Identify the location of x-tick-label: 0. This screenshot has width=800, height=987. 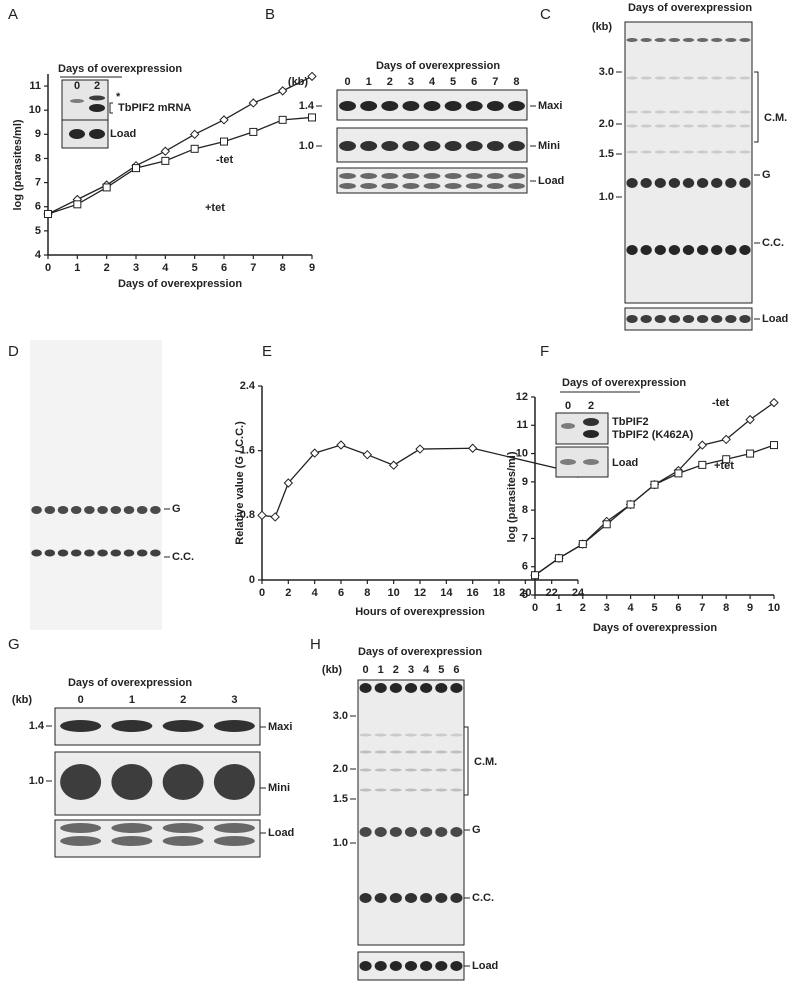
(535, 608).